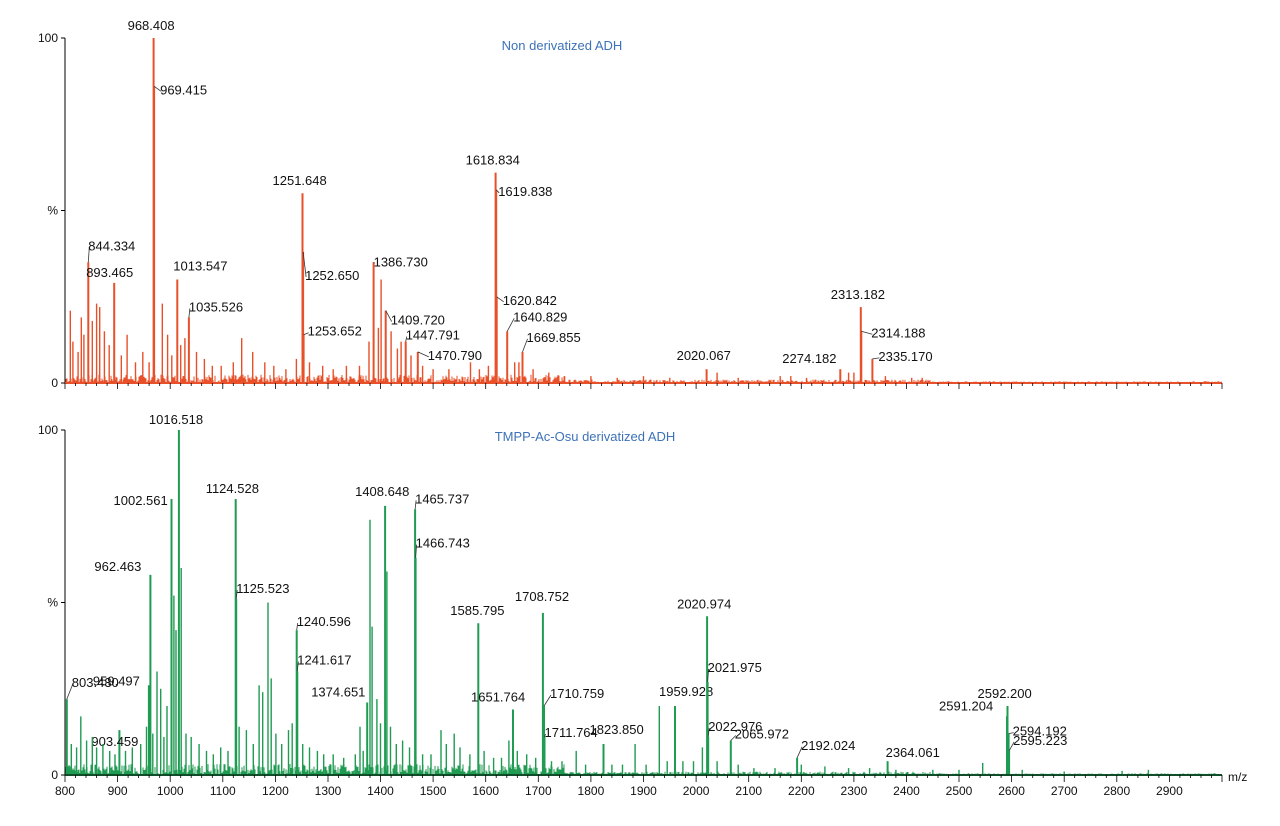 This screenshot has width=1280, height=826. What do you see at coordinates (216, 306) in the screenshot?
I see `peak-label: 1035.526` at bounding box center [216, 306].